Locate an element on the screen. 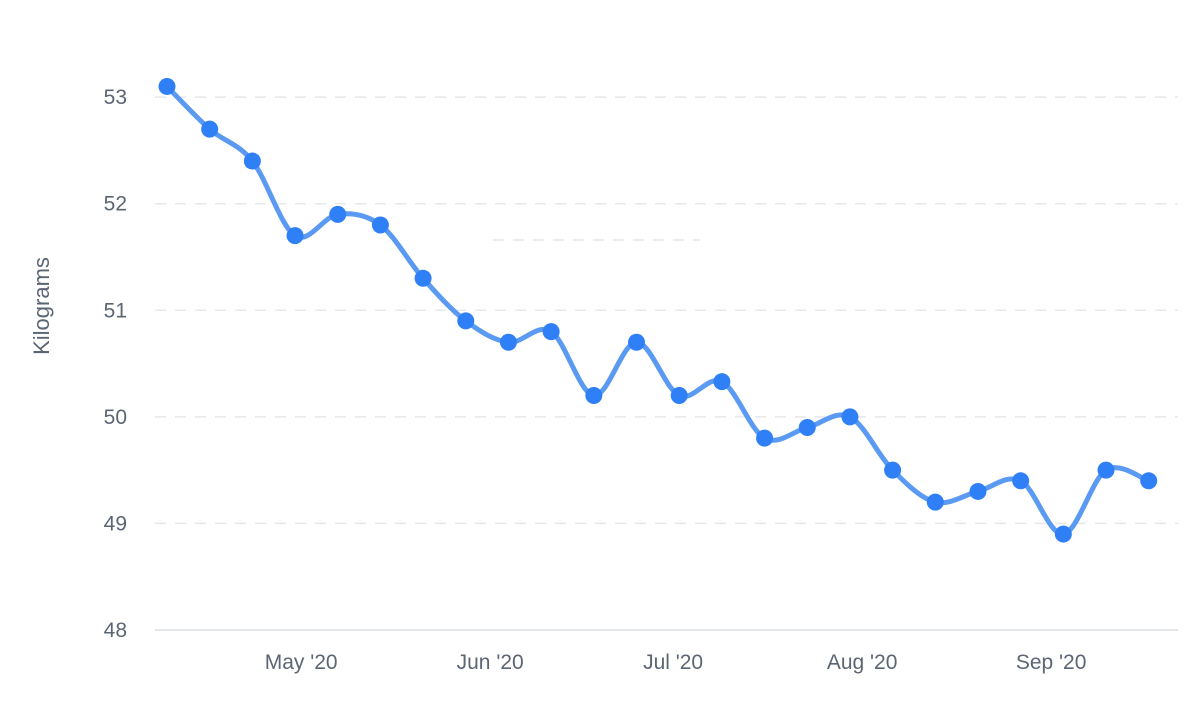 This screenshot has width=1197, height=705. x-axis-ticks: May '20 Jun '20 Jul '20 Aug '20 Sep '20 is located at coordinates (676, 662).